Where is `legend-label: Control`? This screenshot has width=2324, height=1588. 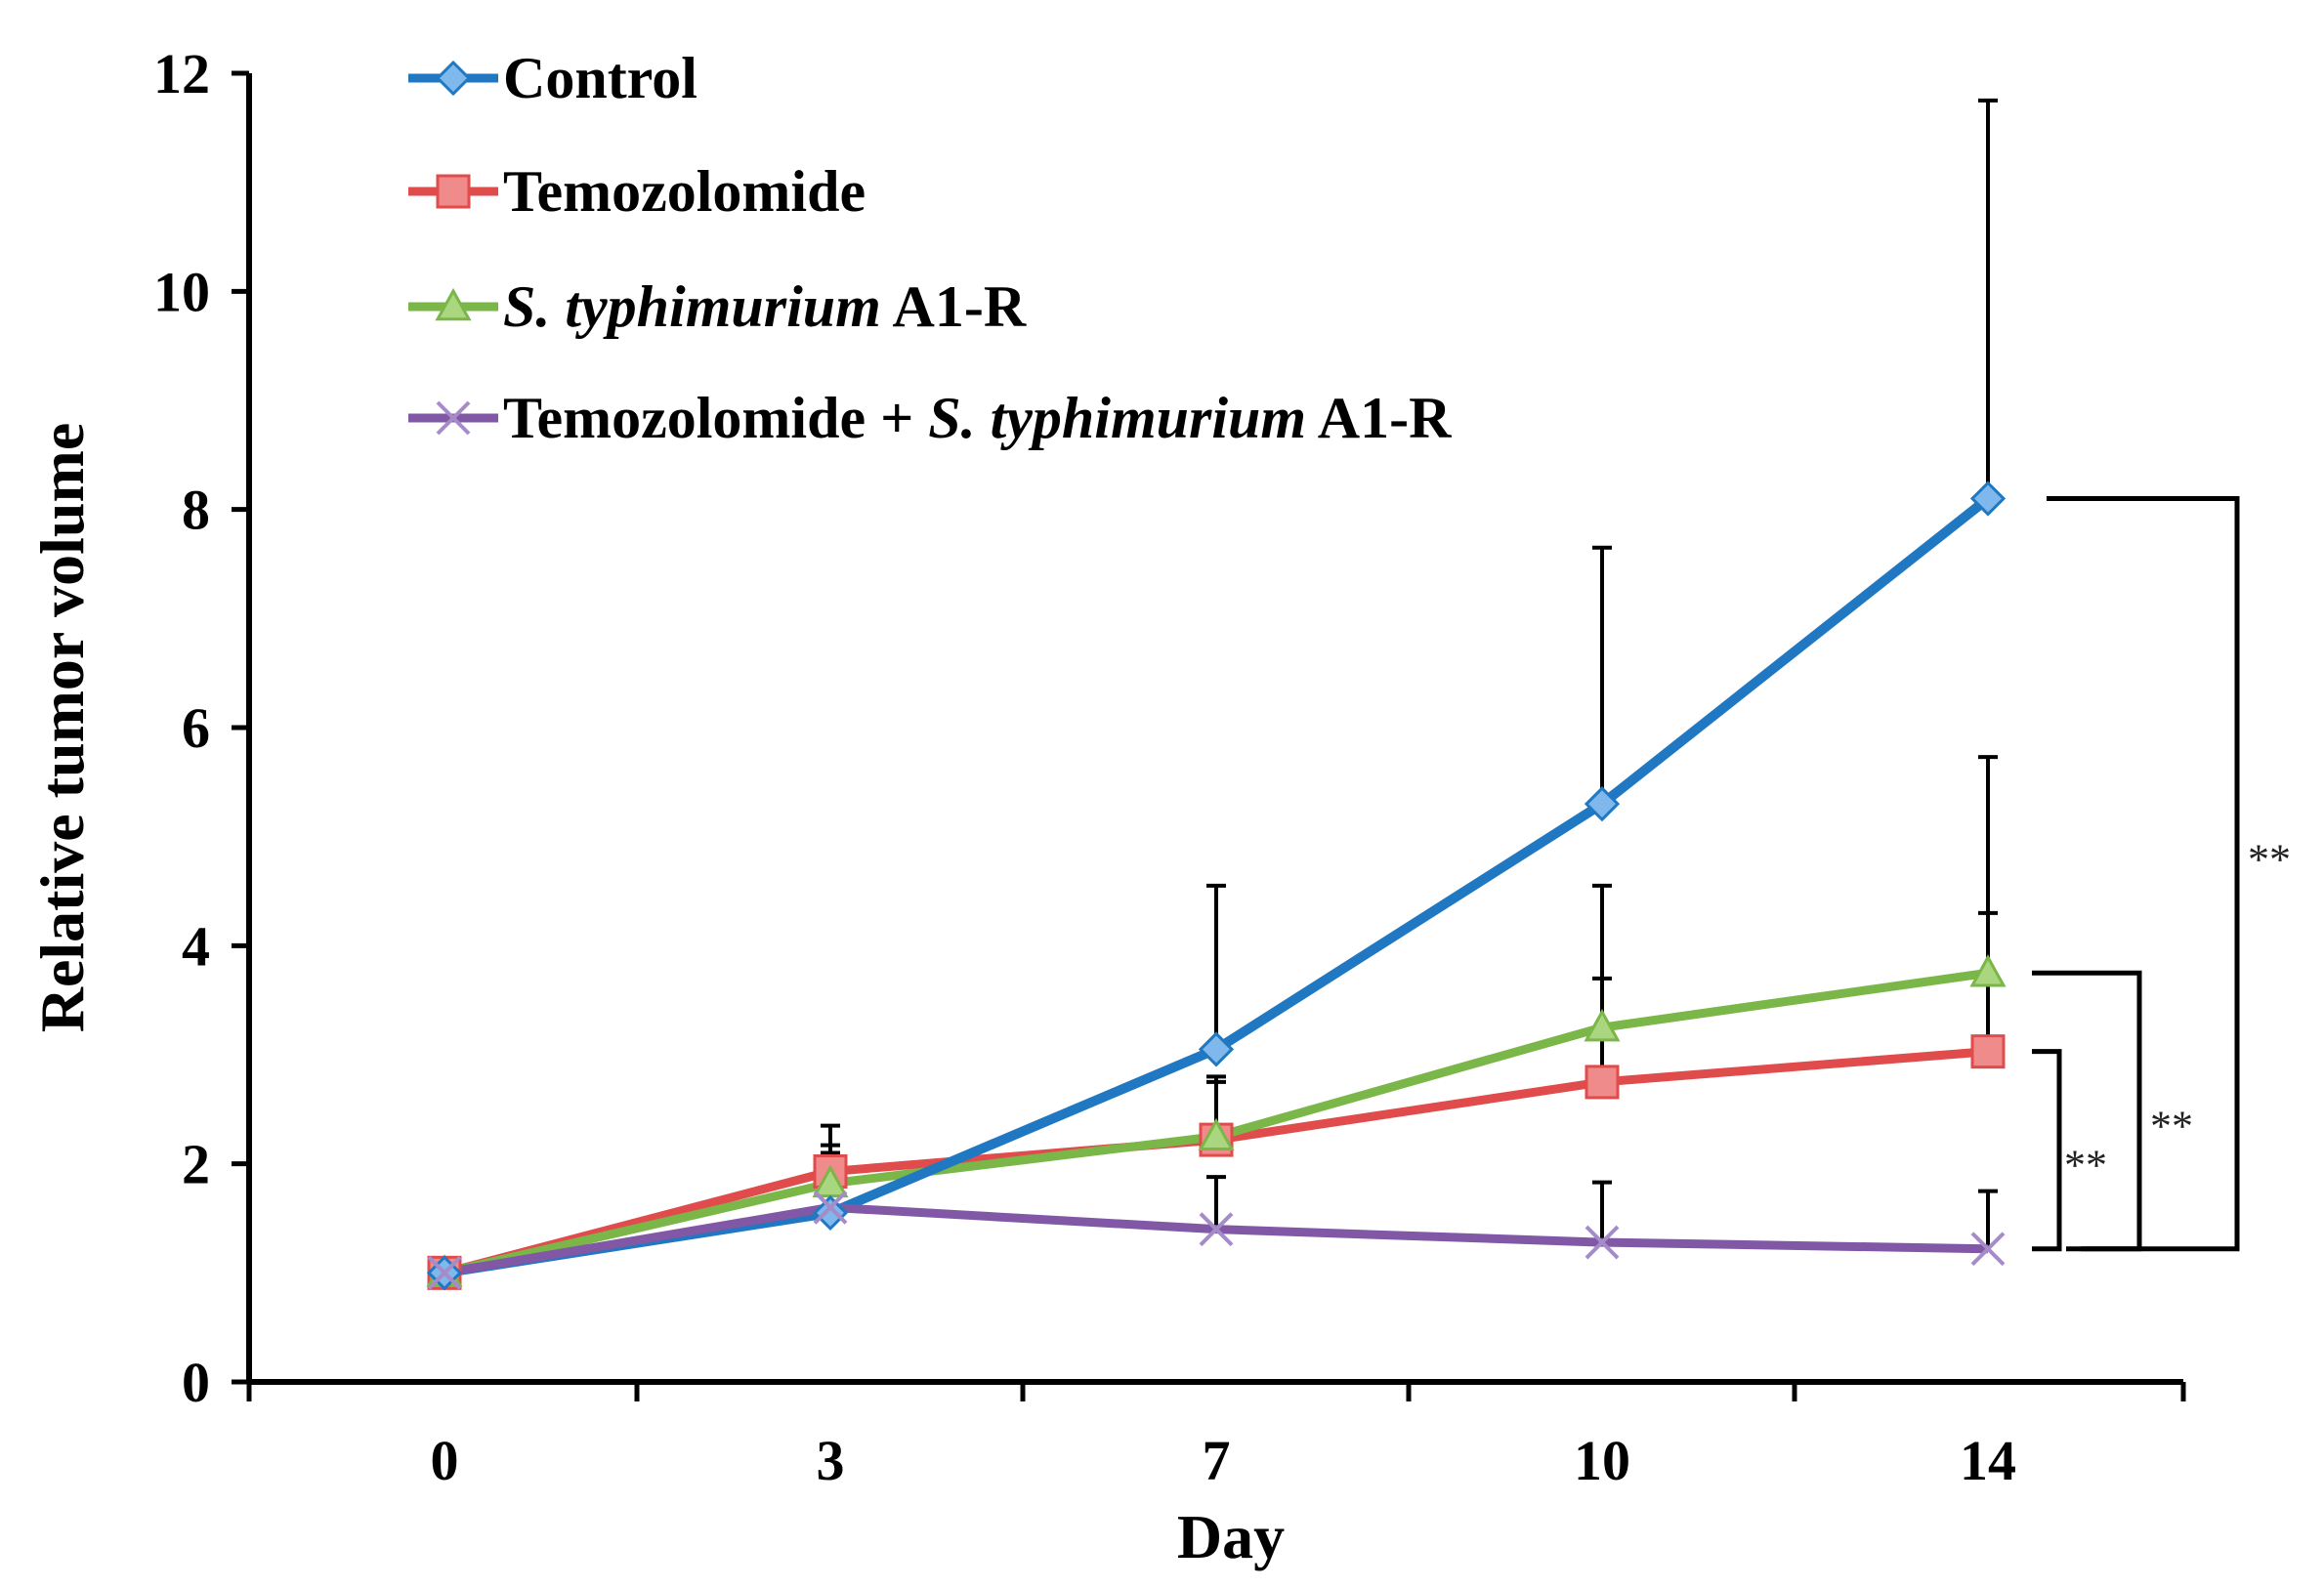 legend-label: Control is located at coordinates (600, 78).